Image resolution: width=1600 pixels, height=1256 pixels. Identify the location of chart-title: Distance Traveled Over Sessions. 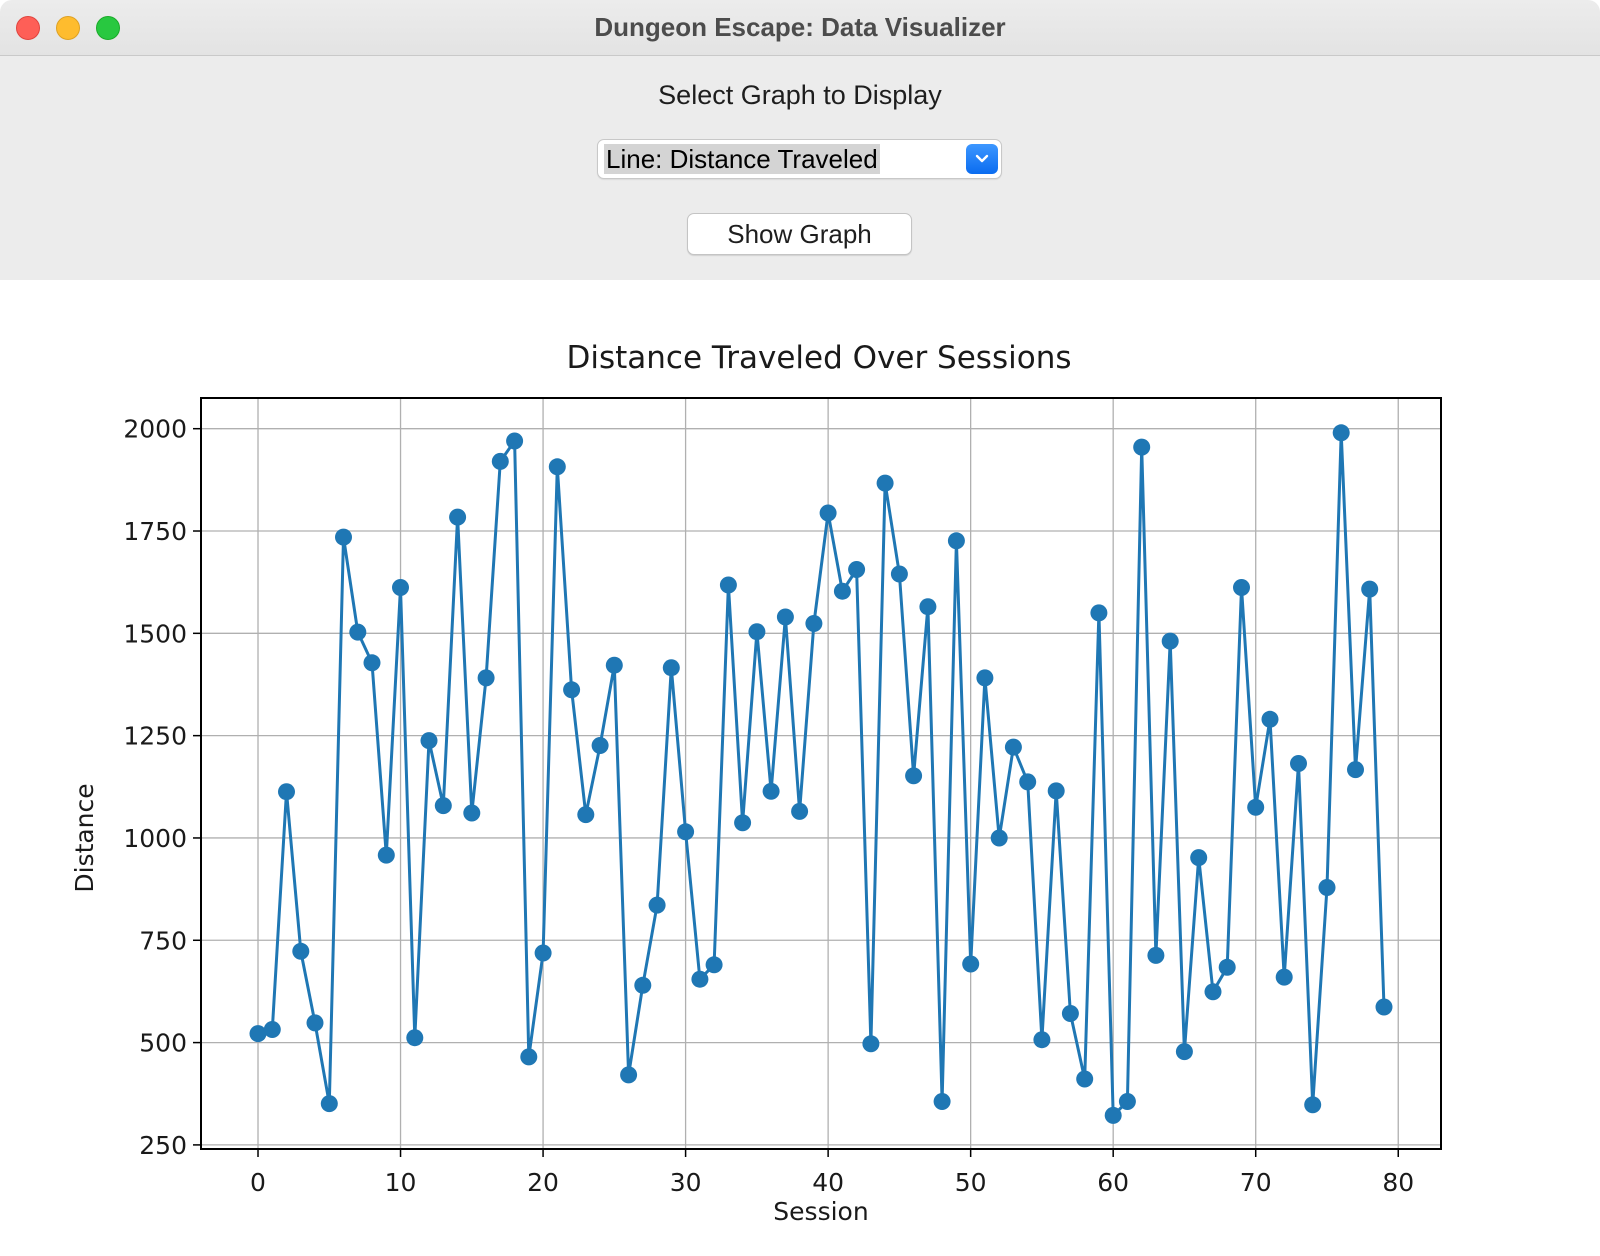
(818, 358).